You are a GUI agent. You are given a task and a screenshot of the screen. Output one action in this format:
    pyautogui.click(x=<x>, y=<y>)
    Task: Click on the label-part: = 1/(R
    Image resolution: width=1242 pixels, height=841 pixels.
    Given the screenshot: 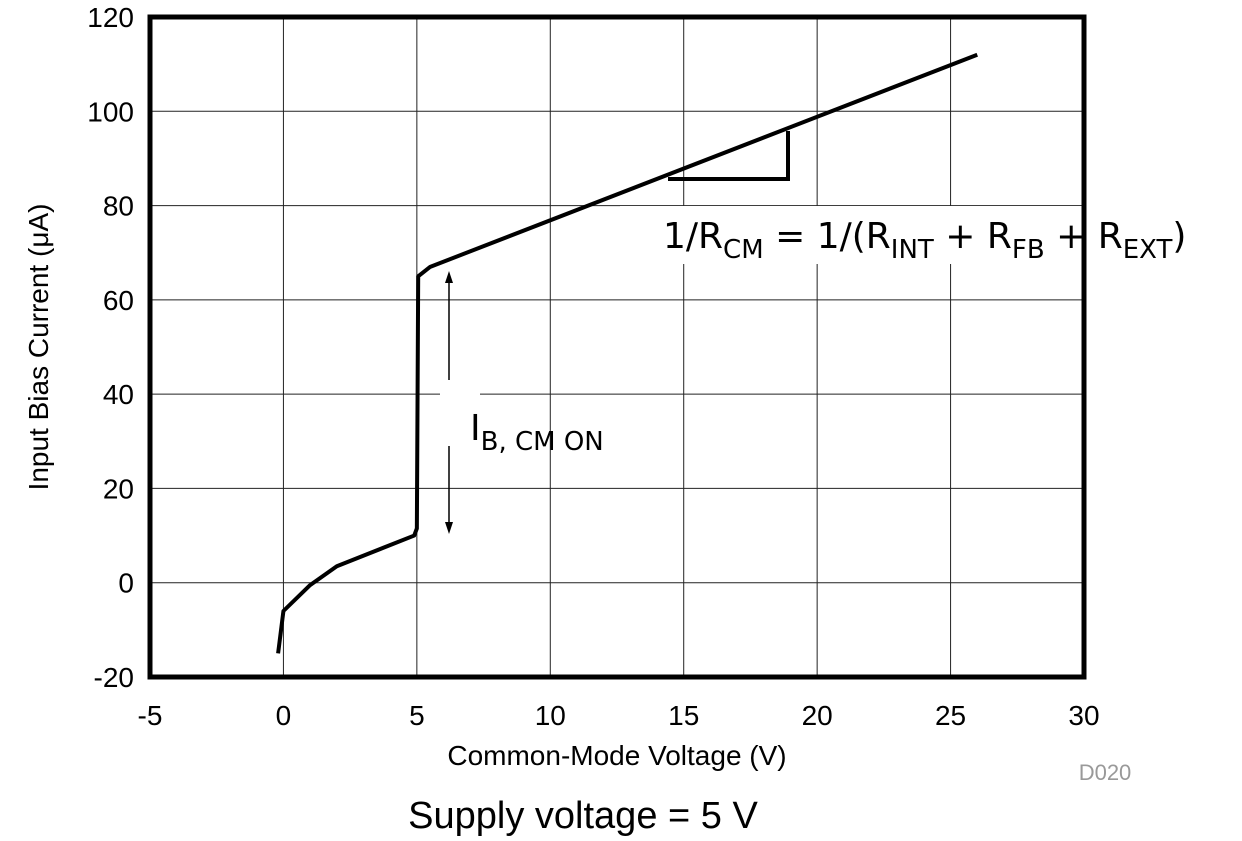 What is the action you would take?
    pyautogui.click(x=827, y=236)
    